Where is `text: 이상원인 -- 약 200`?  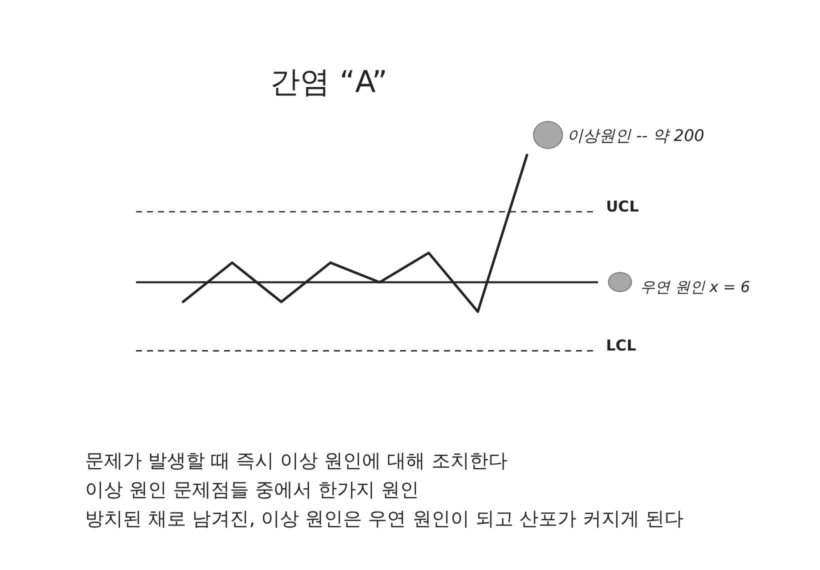
text: 이상원인 -- 약 200 is located at coordinates (635, 136).